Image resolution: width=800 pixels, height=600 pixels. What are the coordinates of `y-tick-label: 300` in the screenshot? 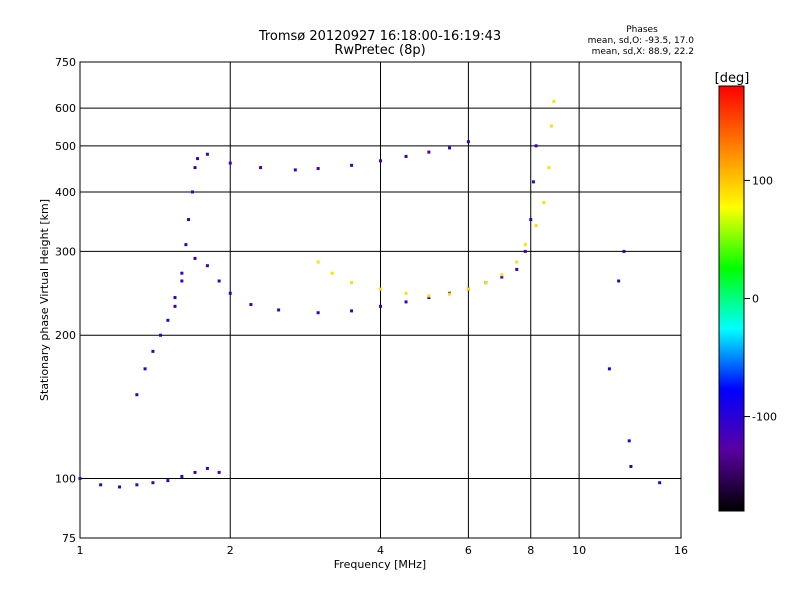 It's located at (65, 251).